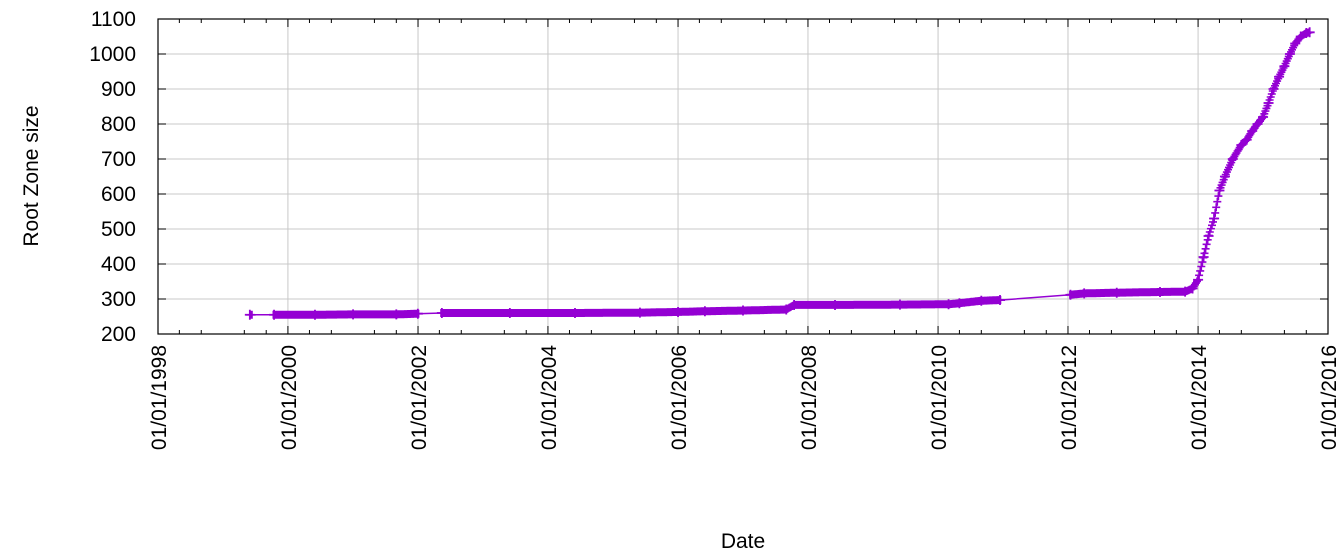 Image resolution: width=1340 pixels, height=552 pixels. What do you see at coordinates (159, 397) in the screenshot?
I see `x-tick-label: 01/01/1998` at bounding box center [159, 397].